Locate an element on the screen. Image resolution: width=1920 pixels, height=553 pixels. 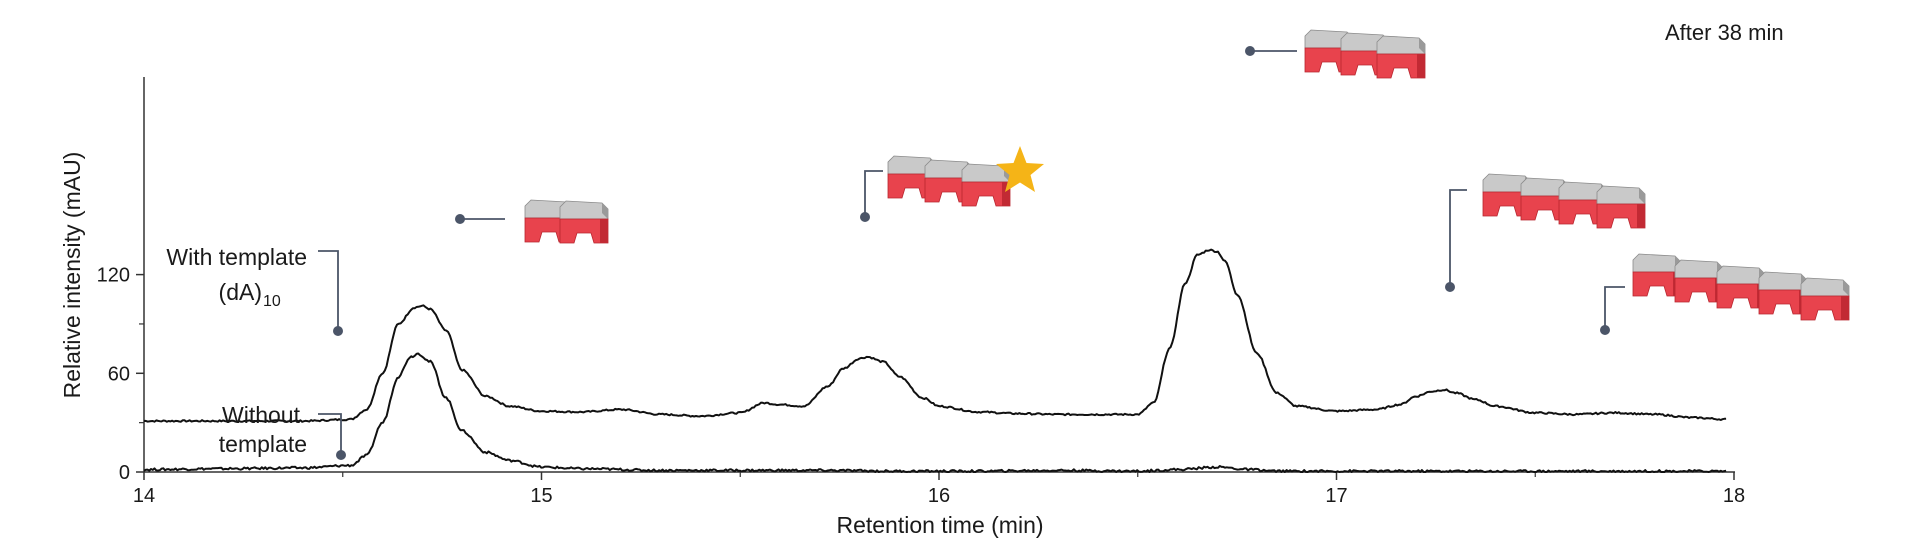
y-axis-label: Relative intensity (mAU) is located at coordinates (72, 275).